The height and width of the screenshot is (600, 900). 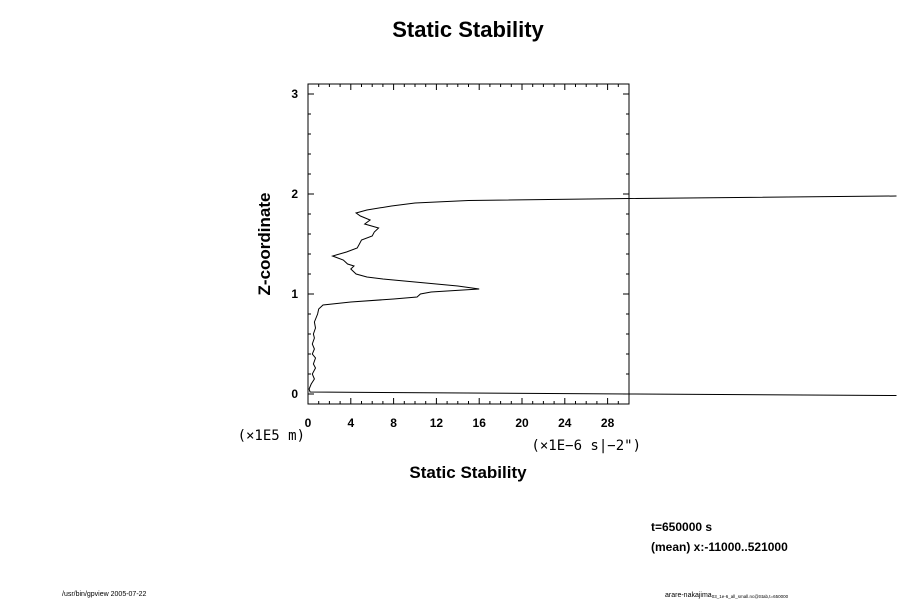 I want to click on chart-title: Static Stability, so click(x=468, y=29).